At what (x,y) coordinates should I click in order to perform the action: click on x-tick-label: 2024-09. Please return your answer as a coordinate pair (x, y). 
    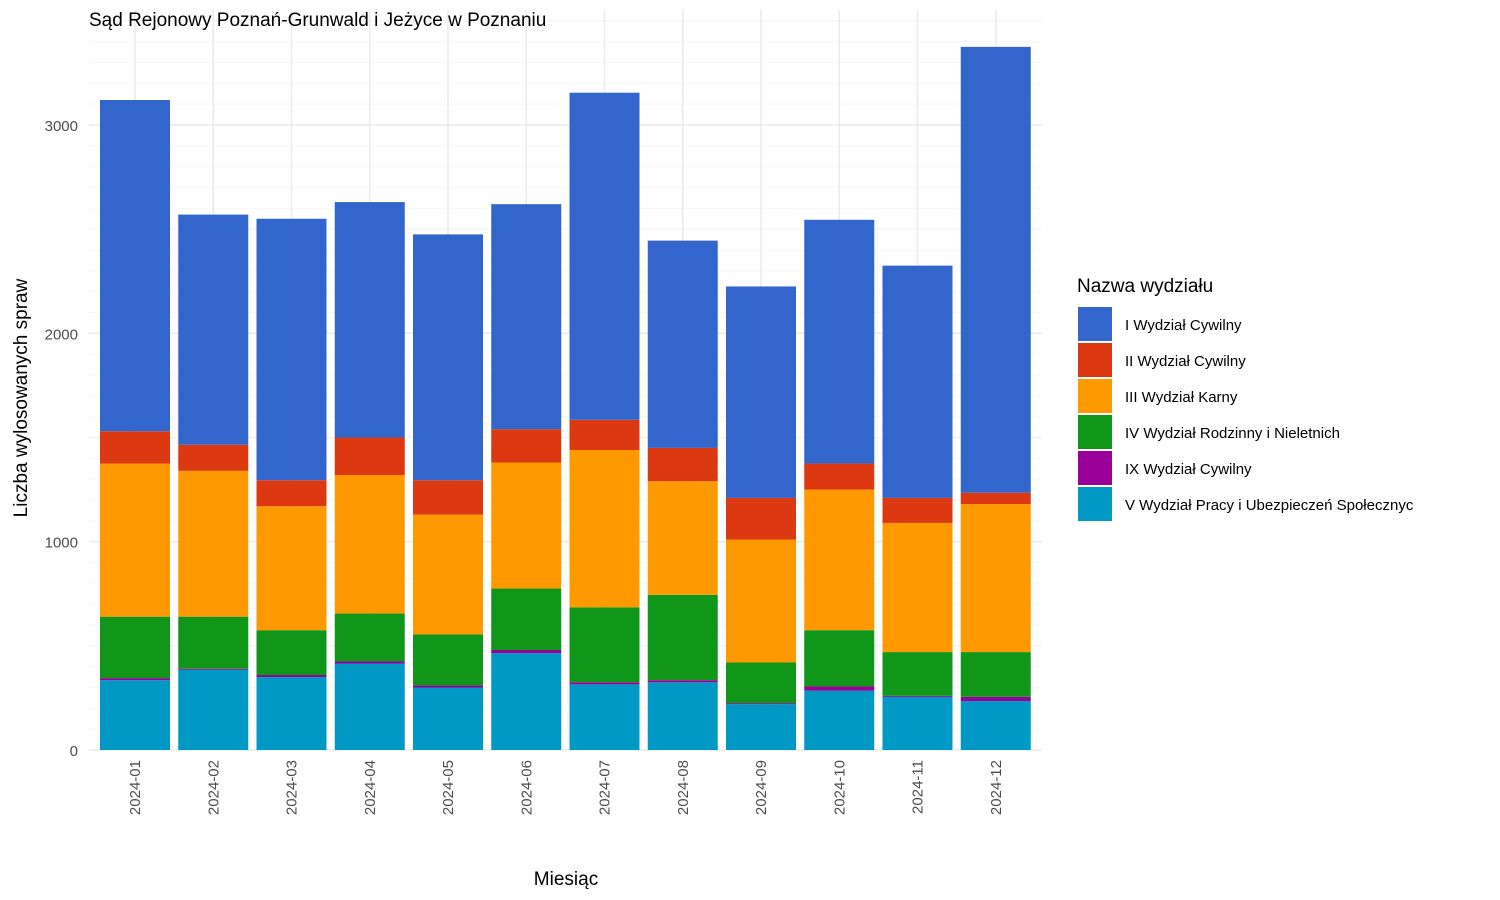
    Looking at the image, I should click on (761, 787).